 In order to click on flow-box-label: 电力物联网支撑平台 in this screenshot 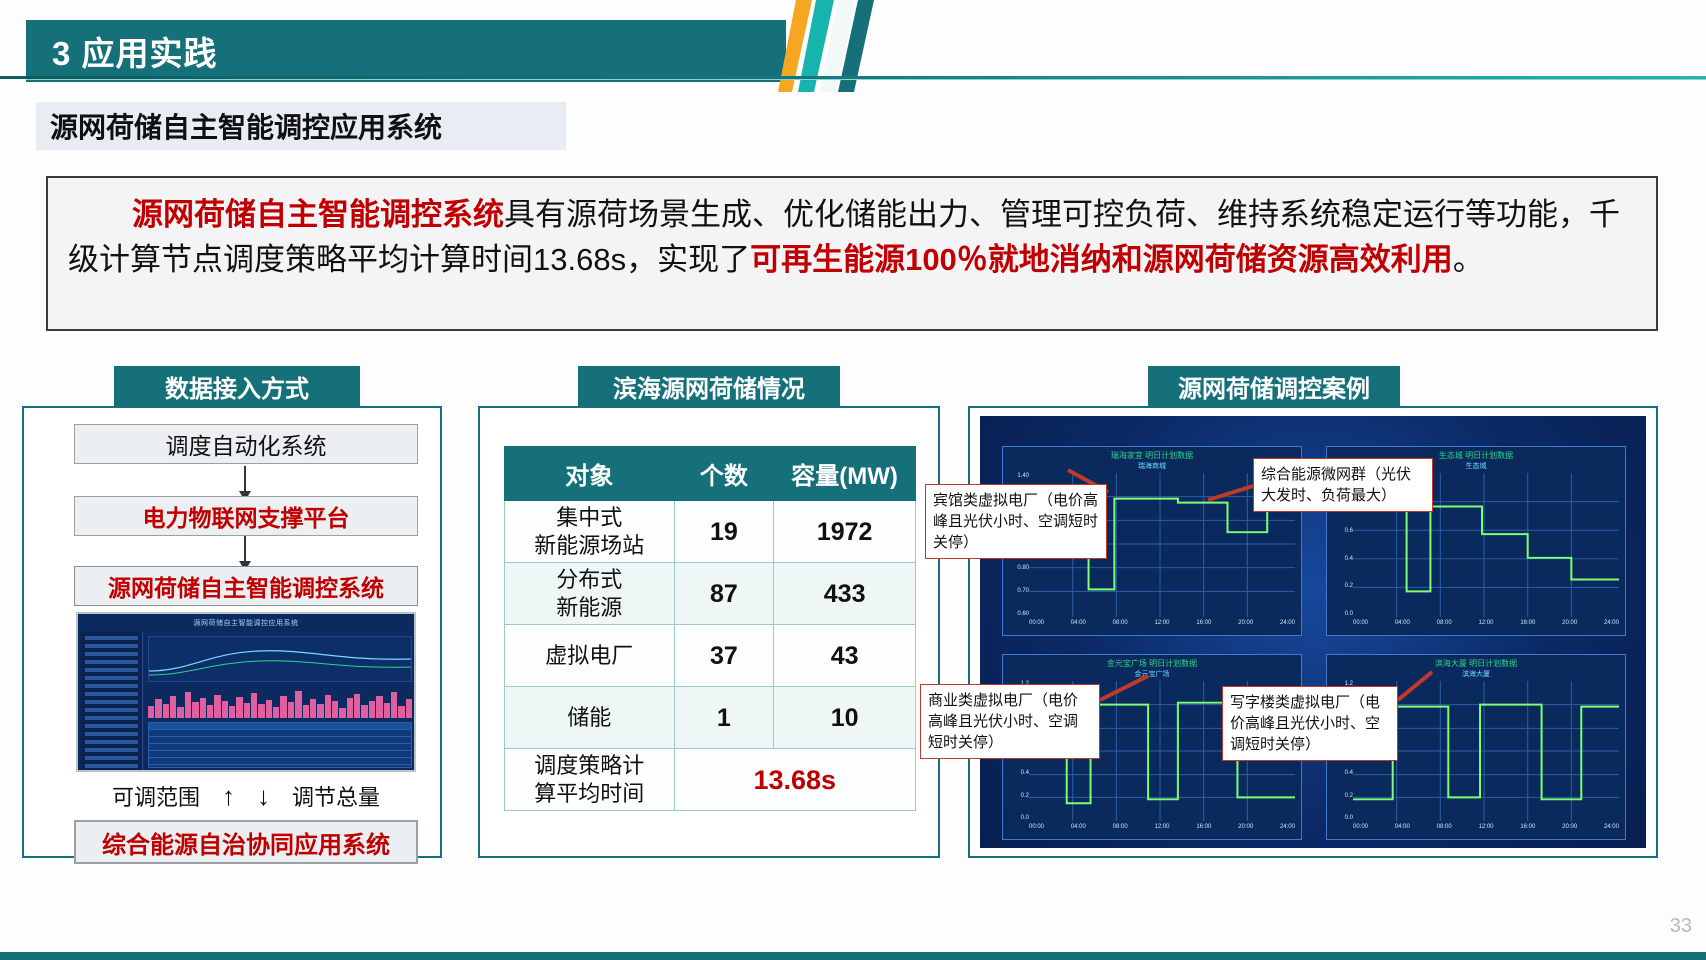, I will do `click(246, 518)`.